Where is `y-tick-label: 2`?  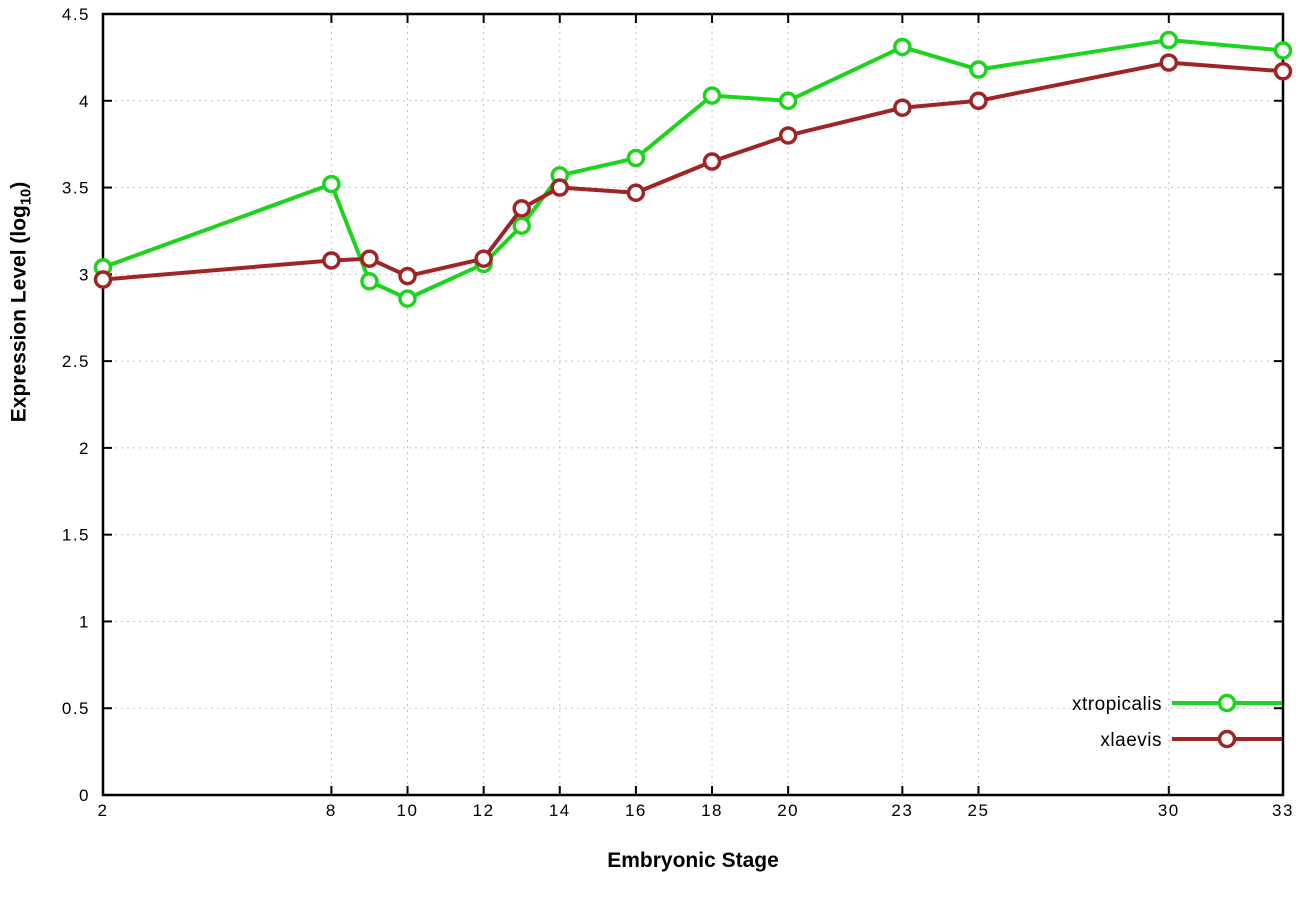
y-tick-label: 2 is located at coordinates (84, 448).